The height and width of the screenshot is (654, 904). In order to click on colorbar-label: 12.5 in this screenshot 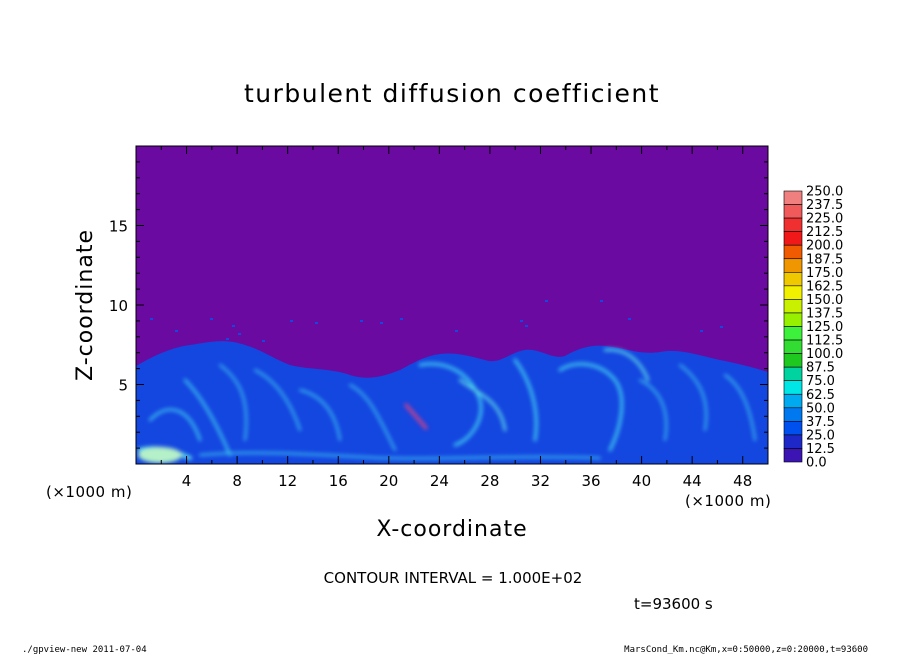, I will do `click(820, 449)`.